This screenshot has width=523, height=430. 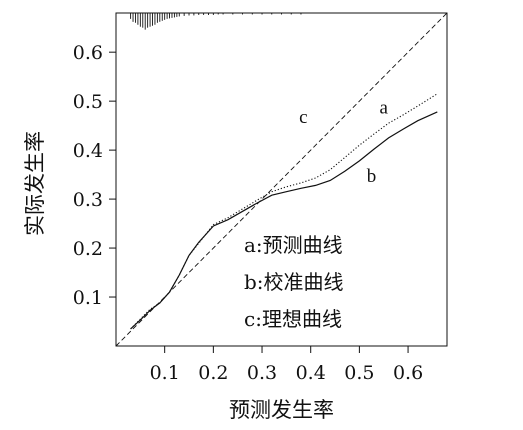 I want to click on y-axis-title: 实际发生率, so click(x=35, y=183).